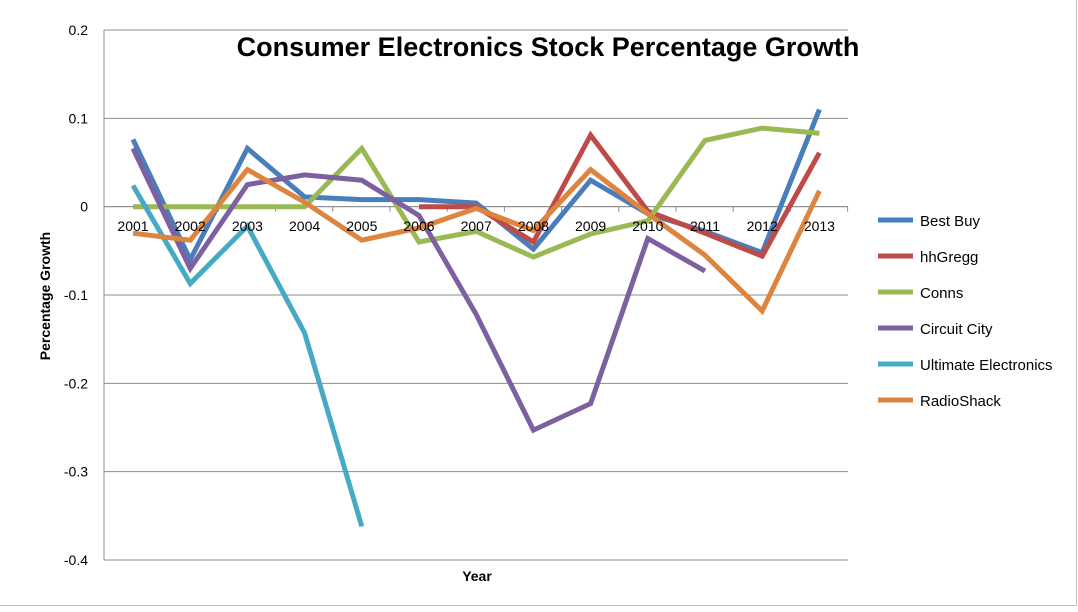  Describe the element at coordinates (819, 226) in the screenshot. I see `x-tick-label: 2013` at that location.